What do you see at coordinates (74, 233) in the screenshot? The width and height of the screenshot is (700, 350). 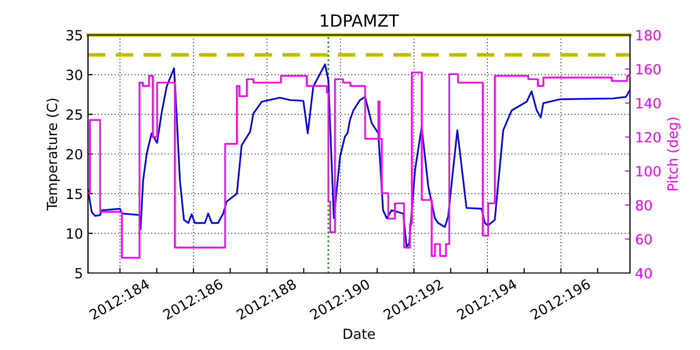 I see `y-tick-label: 10` at bounding box center [74, 233].